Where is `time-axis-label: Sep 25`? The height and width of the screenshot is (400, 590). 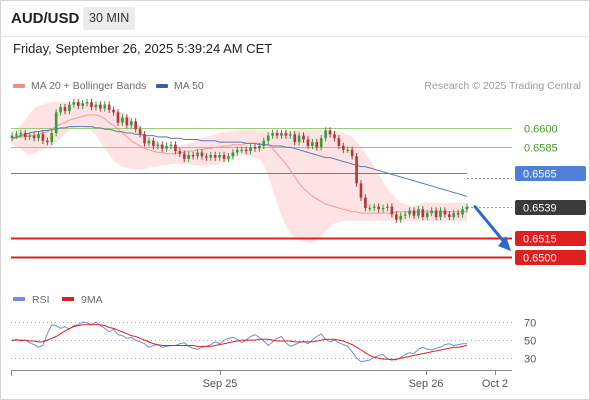 time-axis-label: Sep 25 is located at coordinates (220, 384).